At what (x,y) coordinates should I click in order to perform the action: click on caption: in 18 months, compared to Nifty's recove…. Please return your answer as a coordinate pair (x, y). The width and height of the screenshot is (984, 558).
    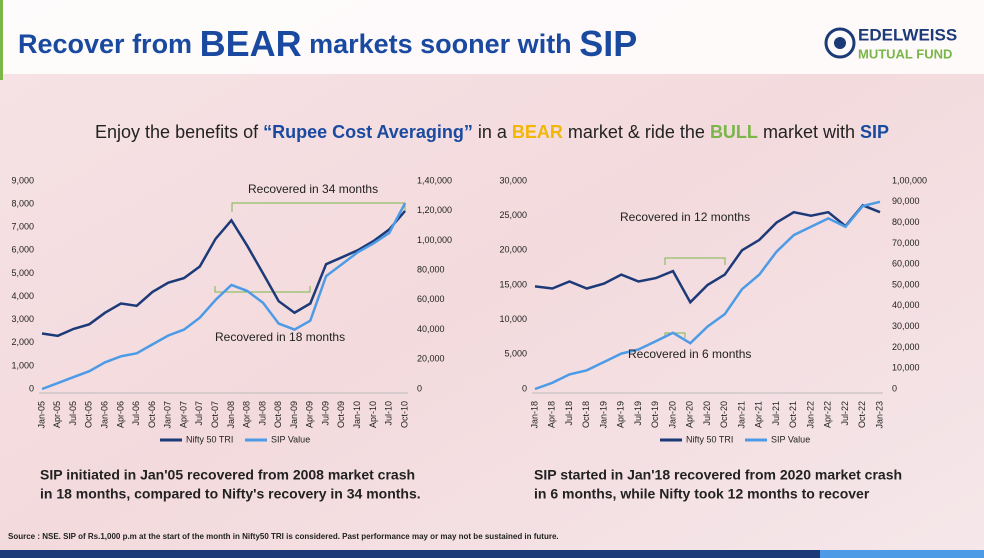
    Looking at the image, I should click on (230, 494).